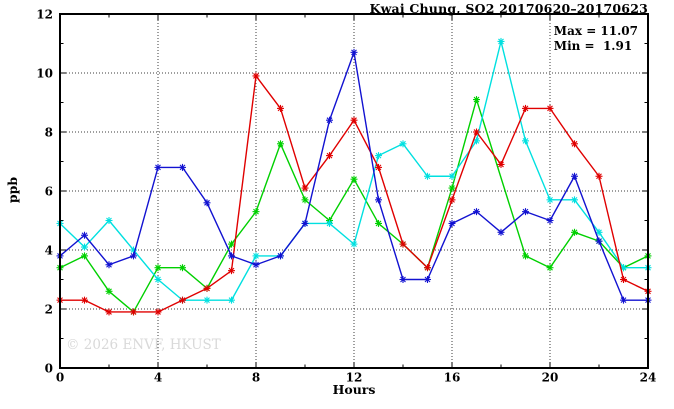  Describe the element at coordinates (452, 378) in the screenshot. I see `svg-text: 16` at that location.